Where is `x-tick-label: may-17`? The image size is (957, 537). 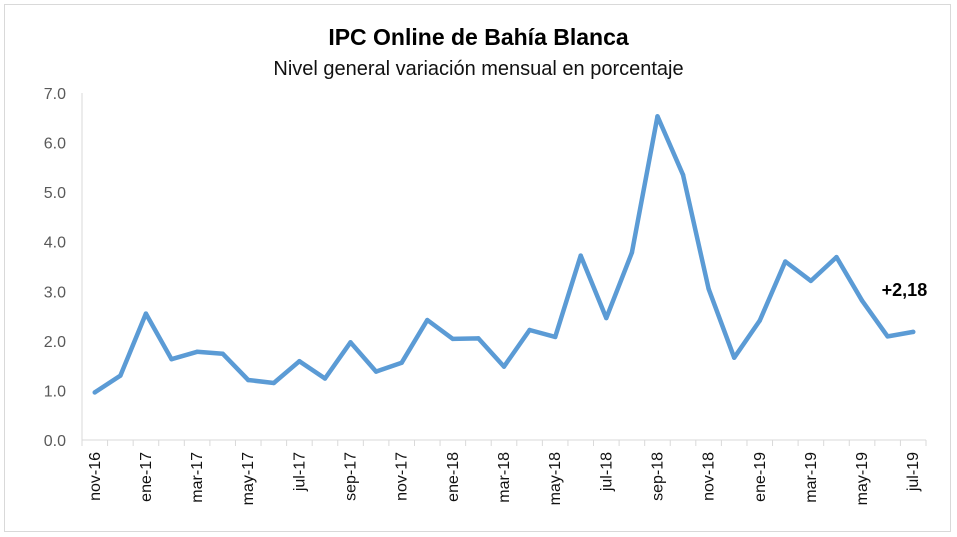
x-tick-label: may-17 is located at coordinates (248, 478).